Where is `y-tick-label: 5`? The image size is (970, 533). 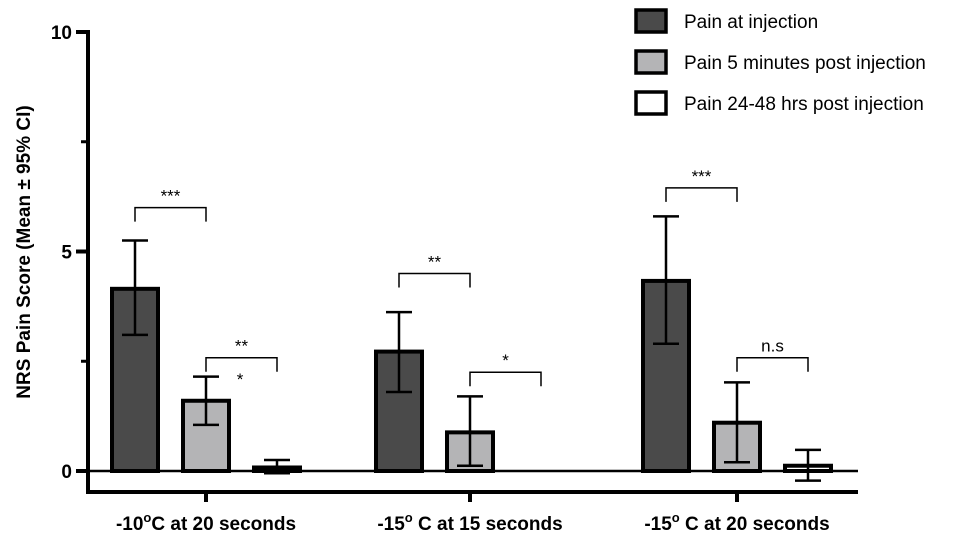 y-tick-label: 5 is located at coordinates (66, 253).